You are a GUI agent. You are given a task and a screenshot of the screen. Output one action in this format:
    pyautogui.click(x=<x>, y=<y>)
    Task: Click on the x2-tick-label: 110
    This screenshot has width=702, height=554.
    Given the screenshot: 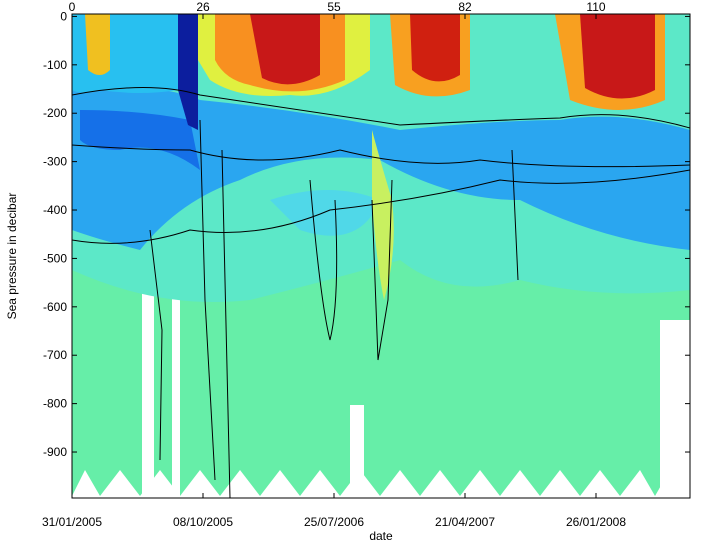 What is the action you would take?
    pyautogui.click(x=595, y=7)
    